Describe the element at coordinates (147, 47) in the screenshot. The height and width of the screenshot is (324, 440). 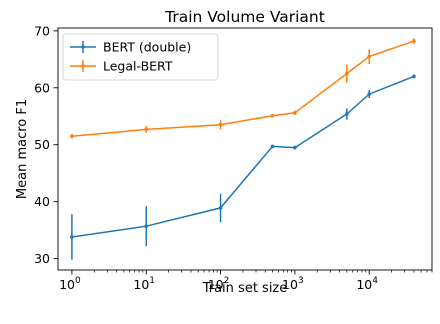
I see `legend-label: BERT (double)` at that location.